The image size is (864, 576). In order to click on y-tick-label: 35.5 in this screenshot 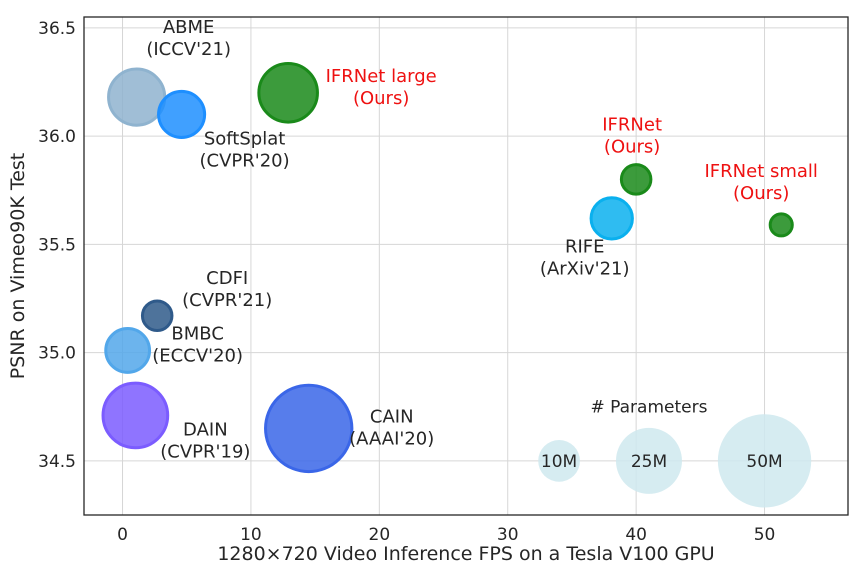, I will do `click(57, 245)`.